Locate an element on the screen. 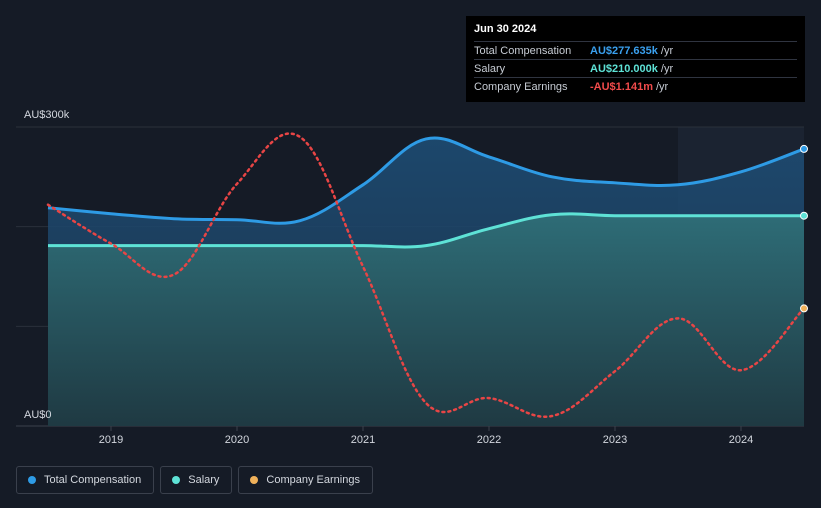 This screenshot has width=821, height=508. x-tick-label: 2019 is located at coordinates (111, 440).